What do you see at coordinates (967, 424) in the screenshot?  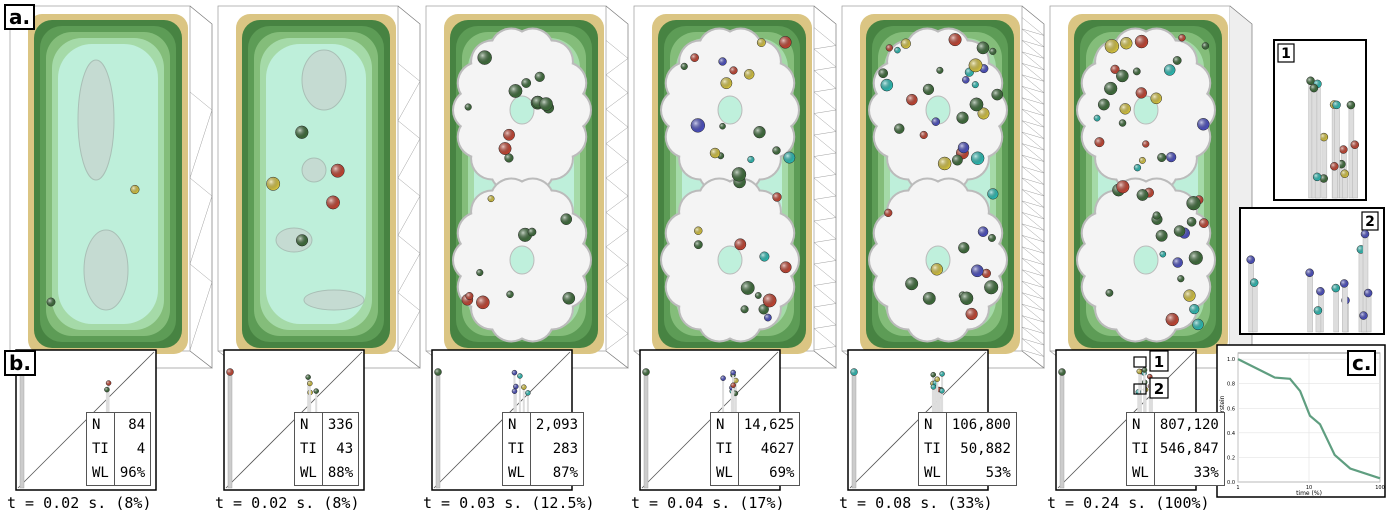 I see `stats-row: N 106,800` at bounding box center [967, 424].